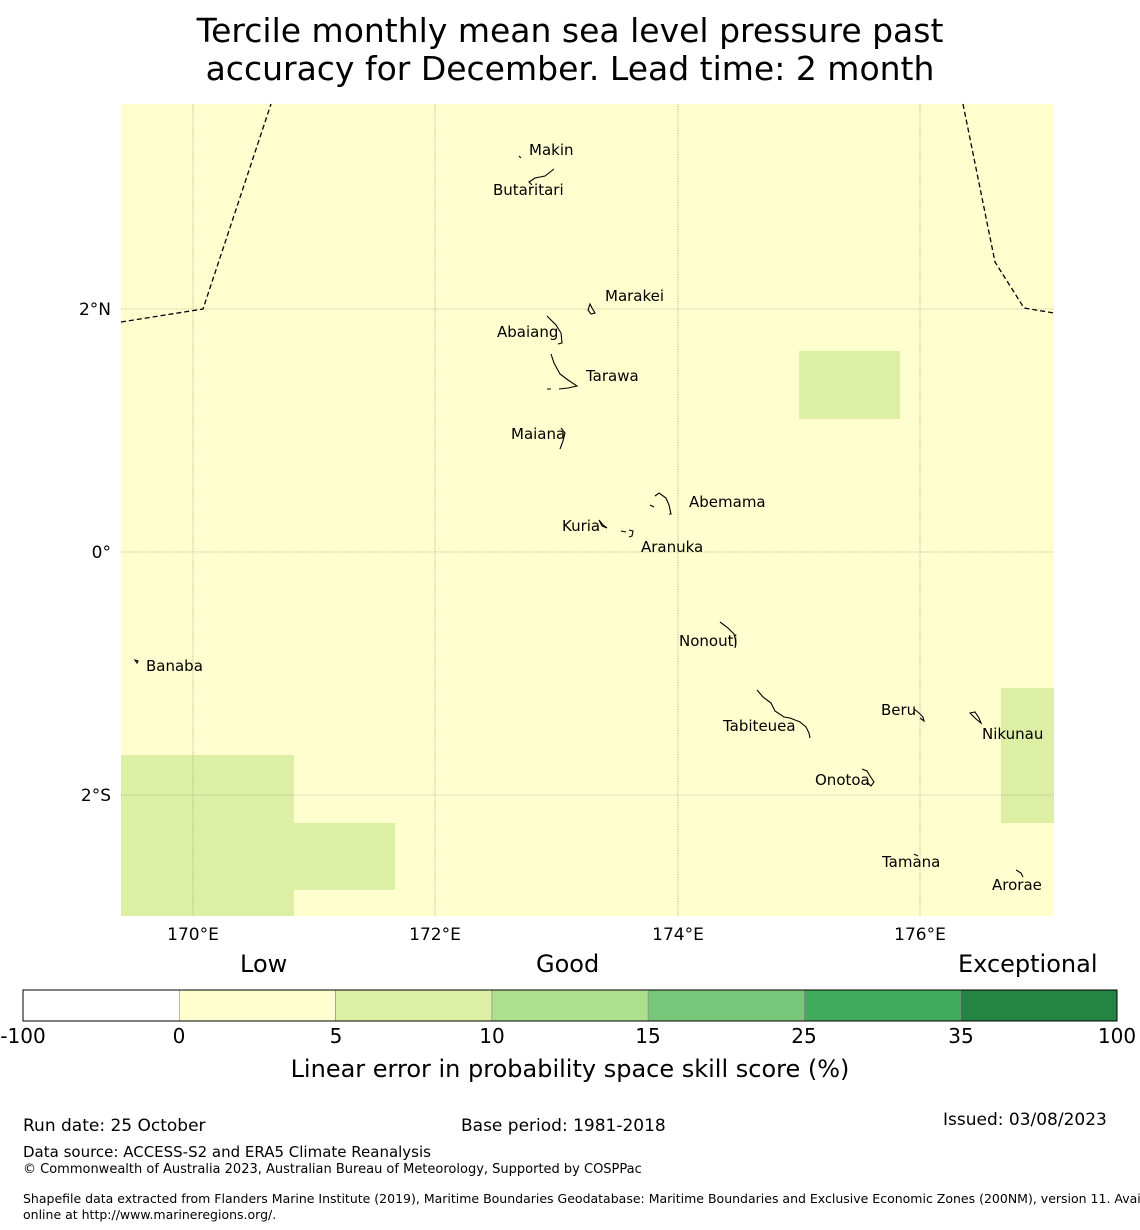 This screenshot has width=1140, height=1230. I want to click on island-label-nikunau: Nikunau, so click(1012, 734).